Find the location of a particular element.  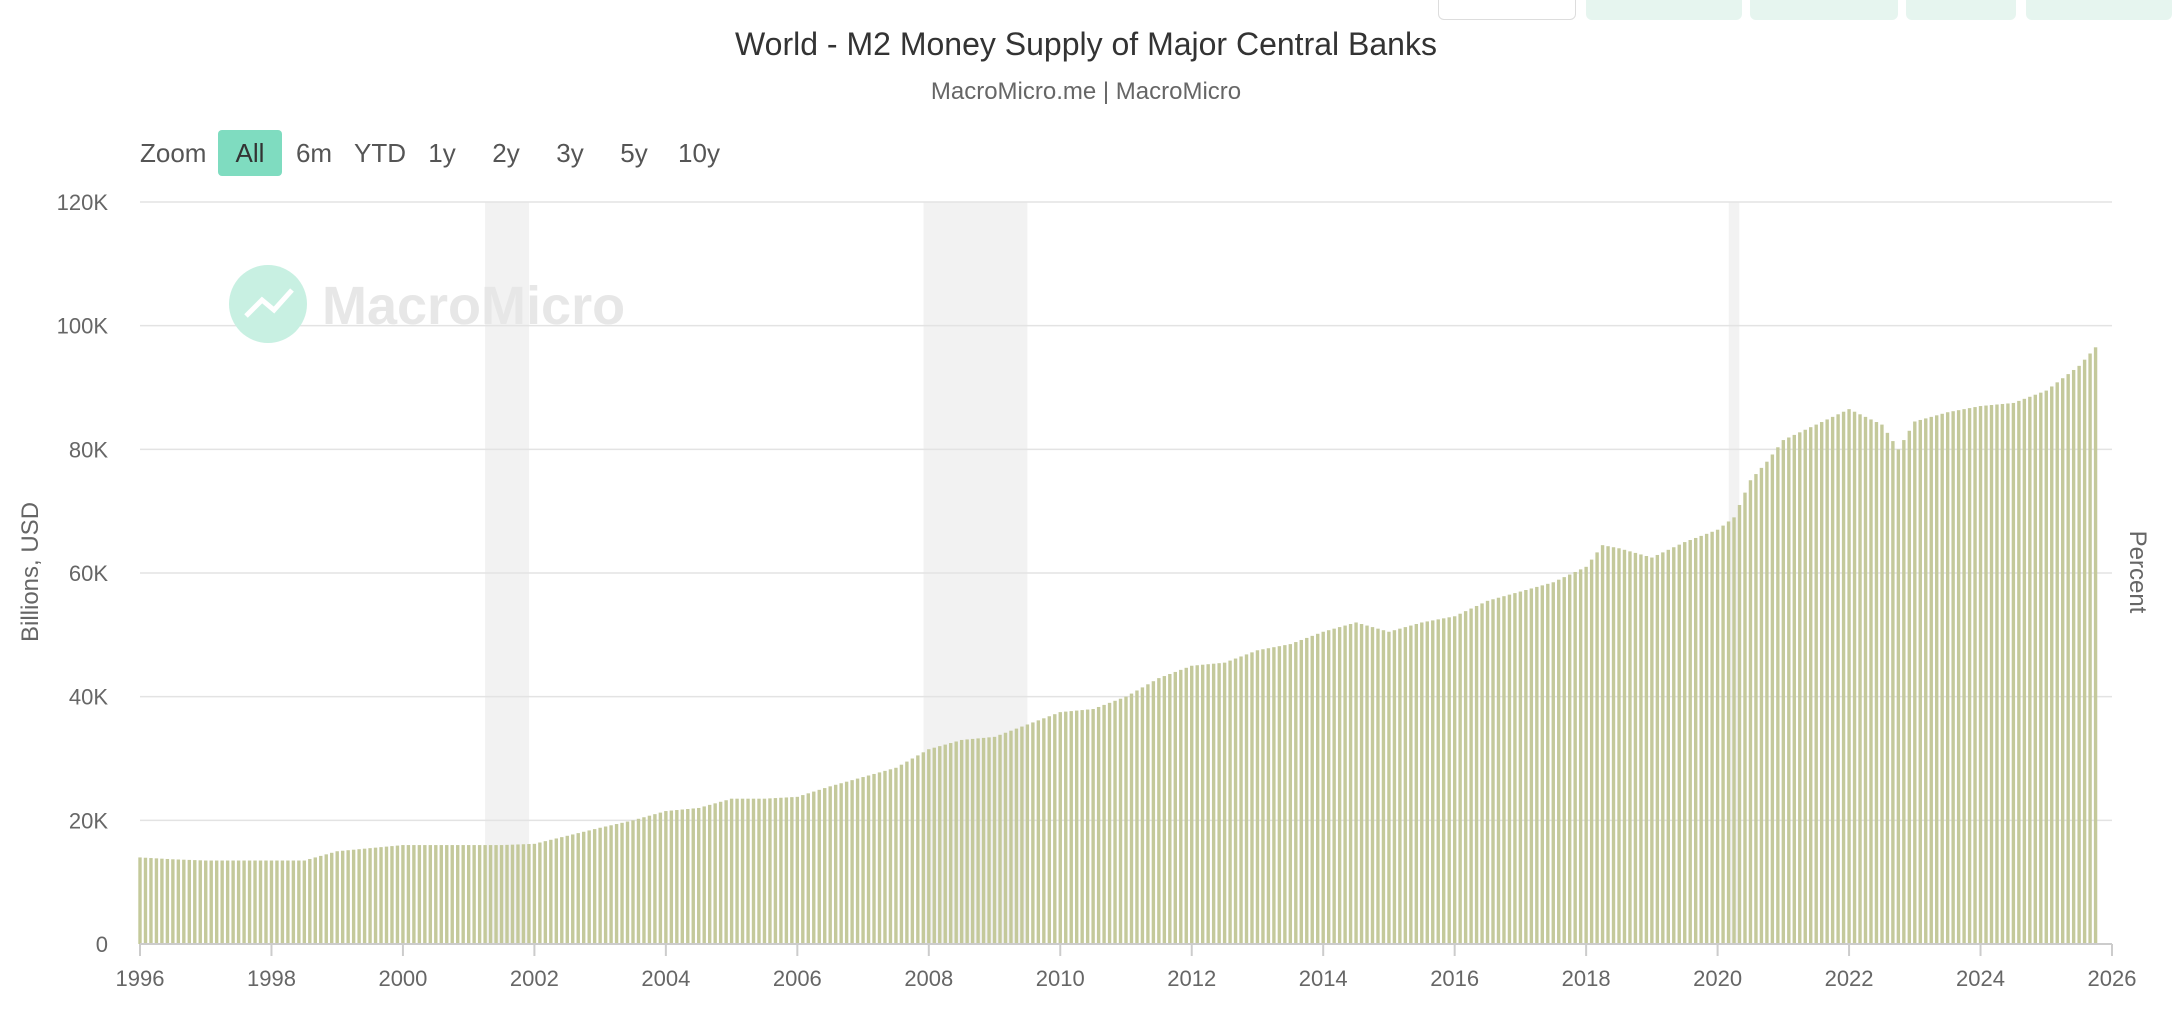

more-button is located at coordinates (2099, 10).